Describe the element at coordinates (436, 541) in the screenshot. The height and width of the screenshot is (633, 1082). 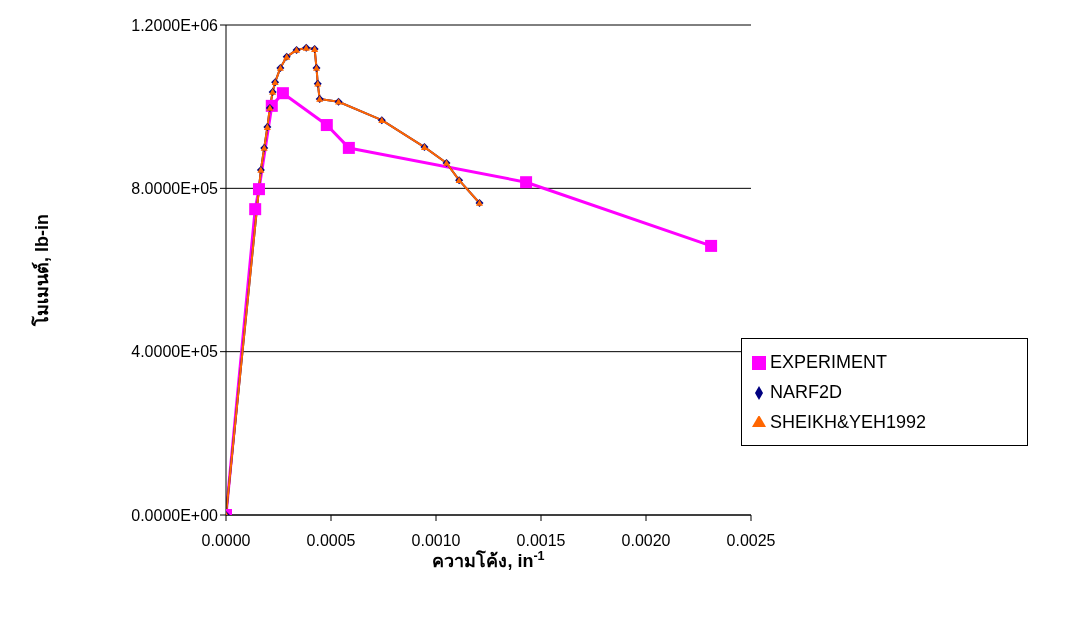
I see `x-tick-label: 0.0010` at that location.